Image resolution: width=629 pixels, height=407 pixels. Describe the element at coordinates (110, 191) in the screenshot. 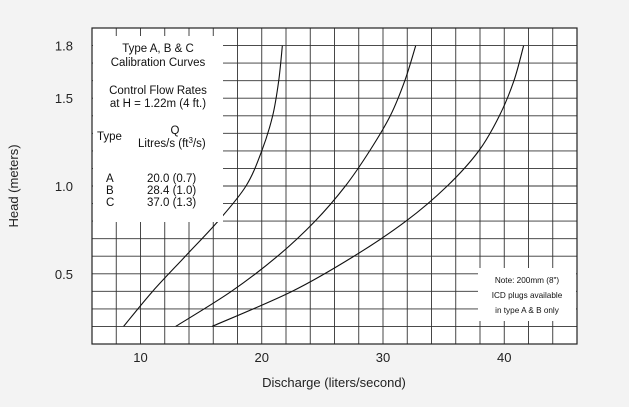

I see `table-row-type: B` at that location.